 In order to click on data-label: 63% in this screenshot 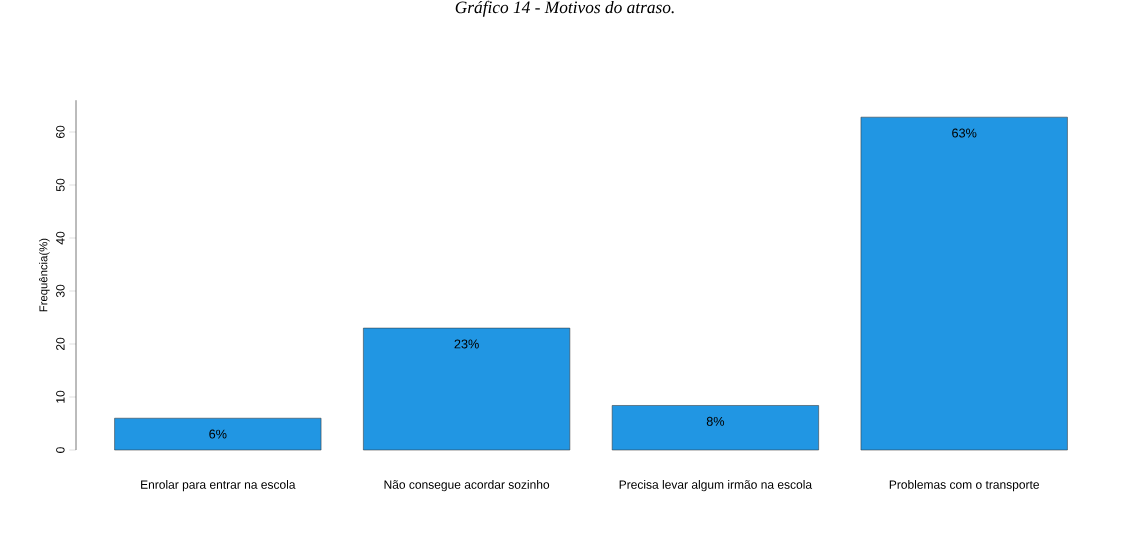, I will do `click(964, 133)`.